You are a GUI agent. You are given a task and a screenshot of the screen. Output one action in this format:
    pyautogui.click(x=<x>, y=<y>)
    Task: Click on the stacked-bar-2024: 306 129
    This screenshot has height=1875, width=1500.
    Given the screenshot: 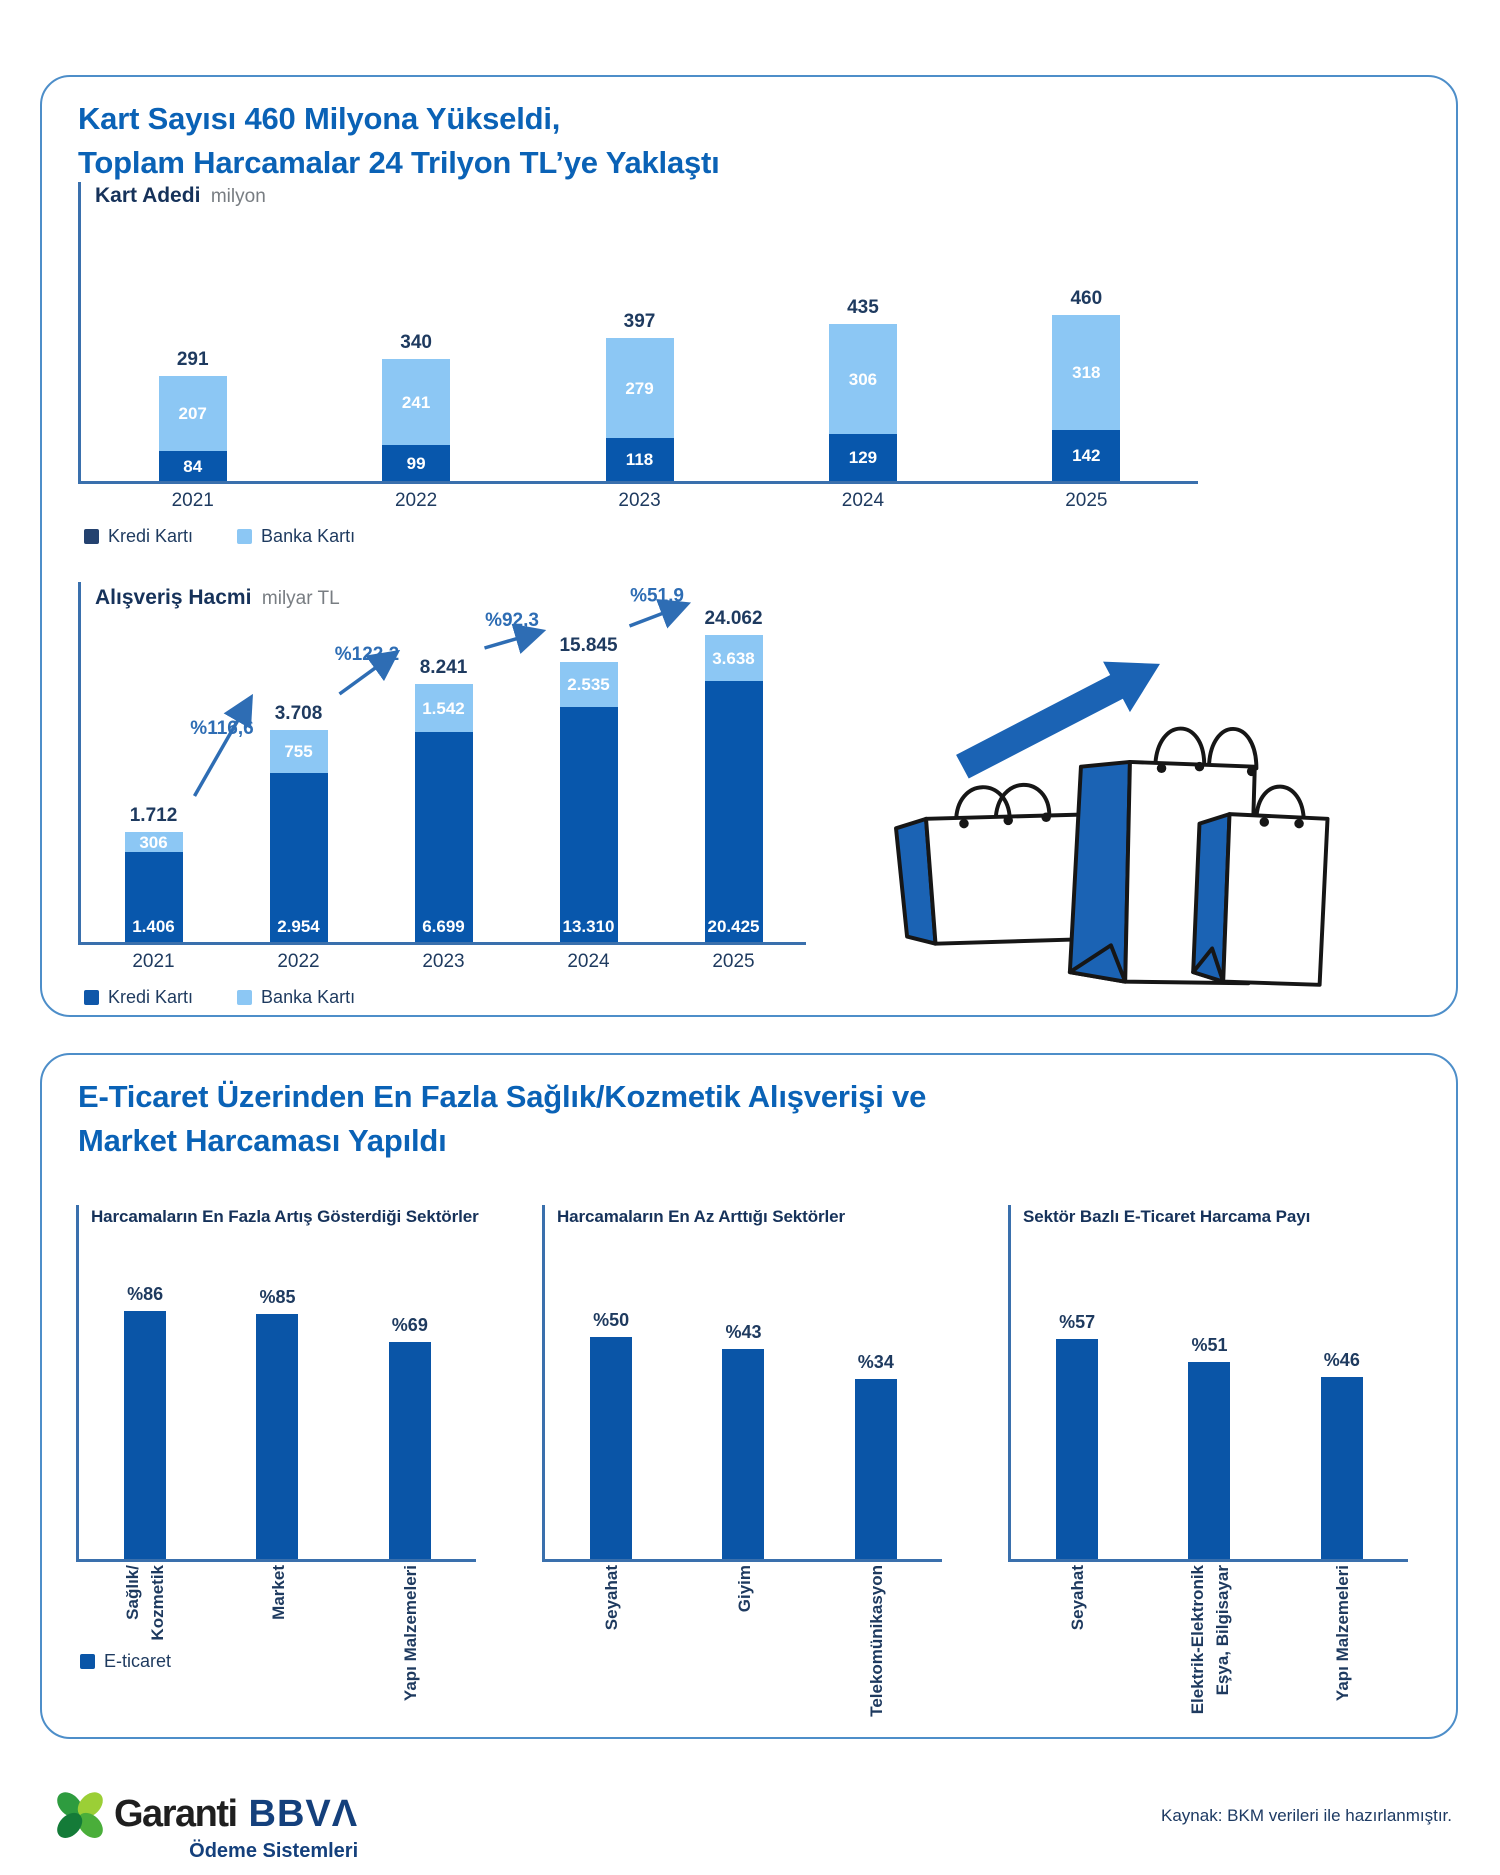 What is the action you would take?
    pyautogui.click(x=862, y=402)
    